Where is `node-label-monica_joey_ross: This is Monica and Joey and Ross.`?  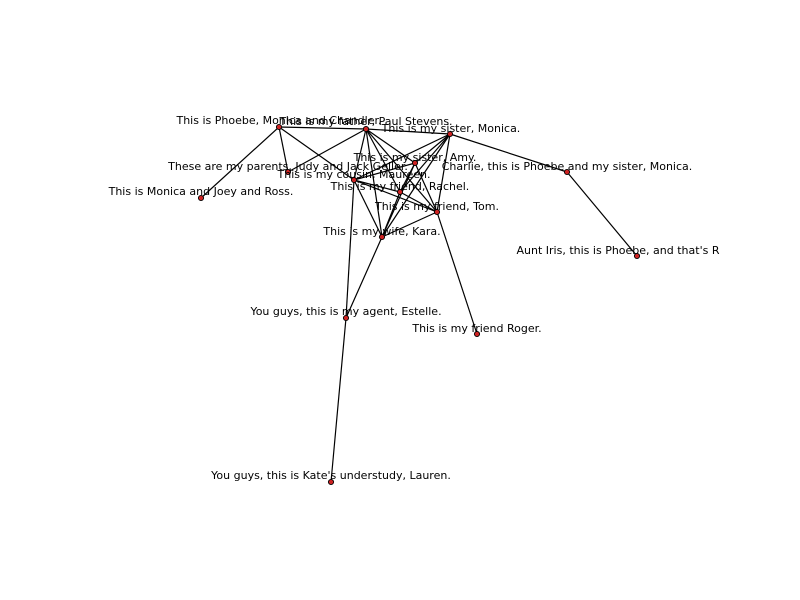 node-label-monica_joey_ross: This is Monica and Joey and Ross. is located at coordinates (201, 191).